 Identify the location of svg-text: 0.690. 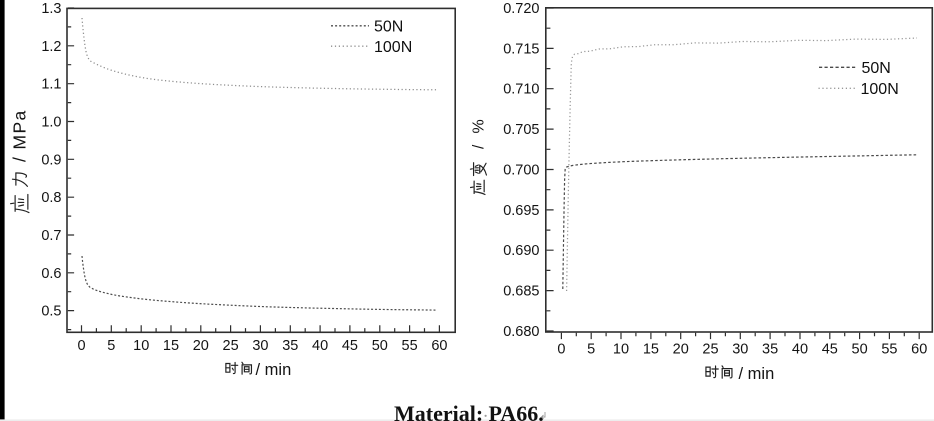
(521, 251).